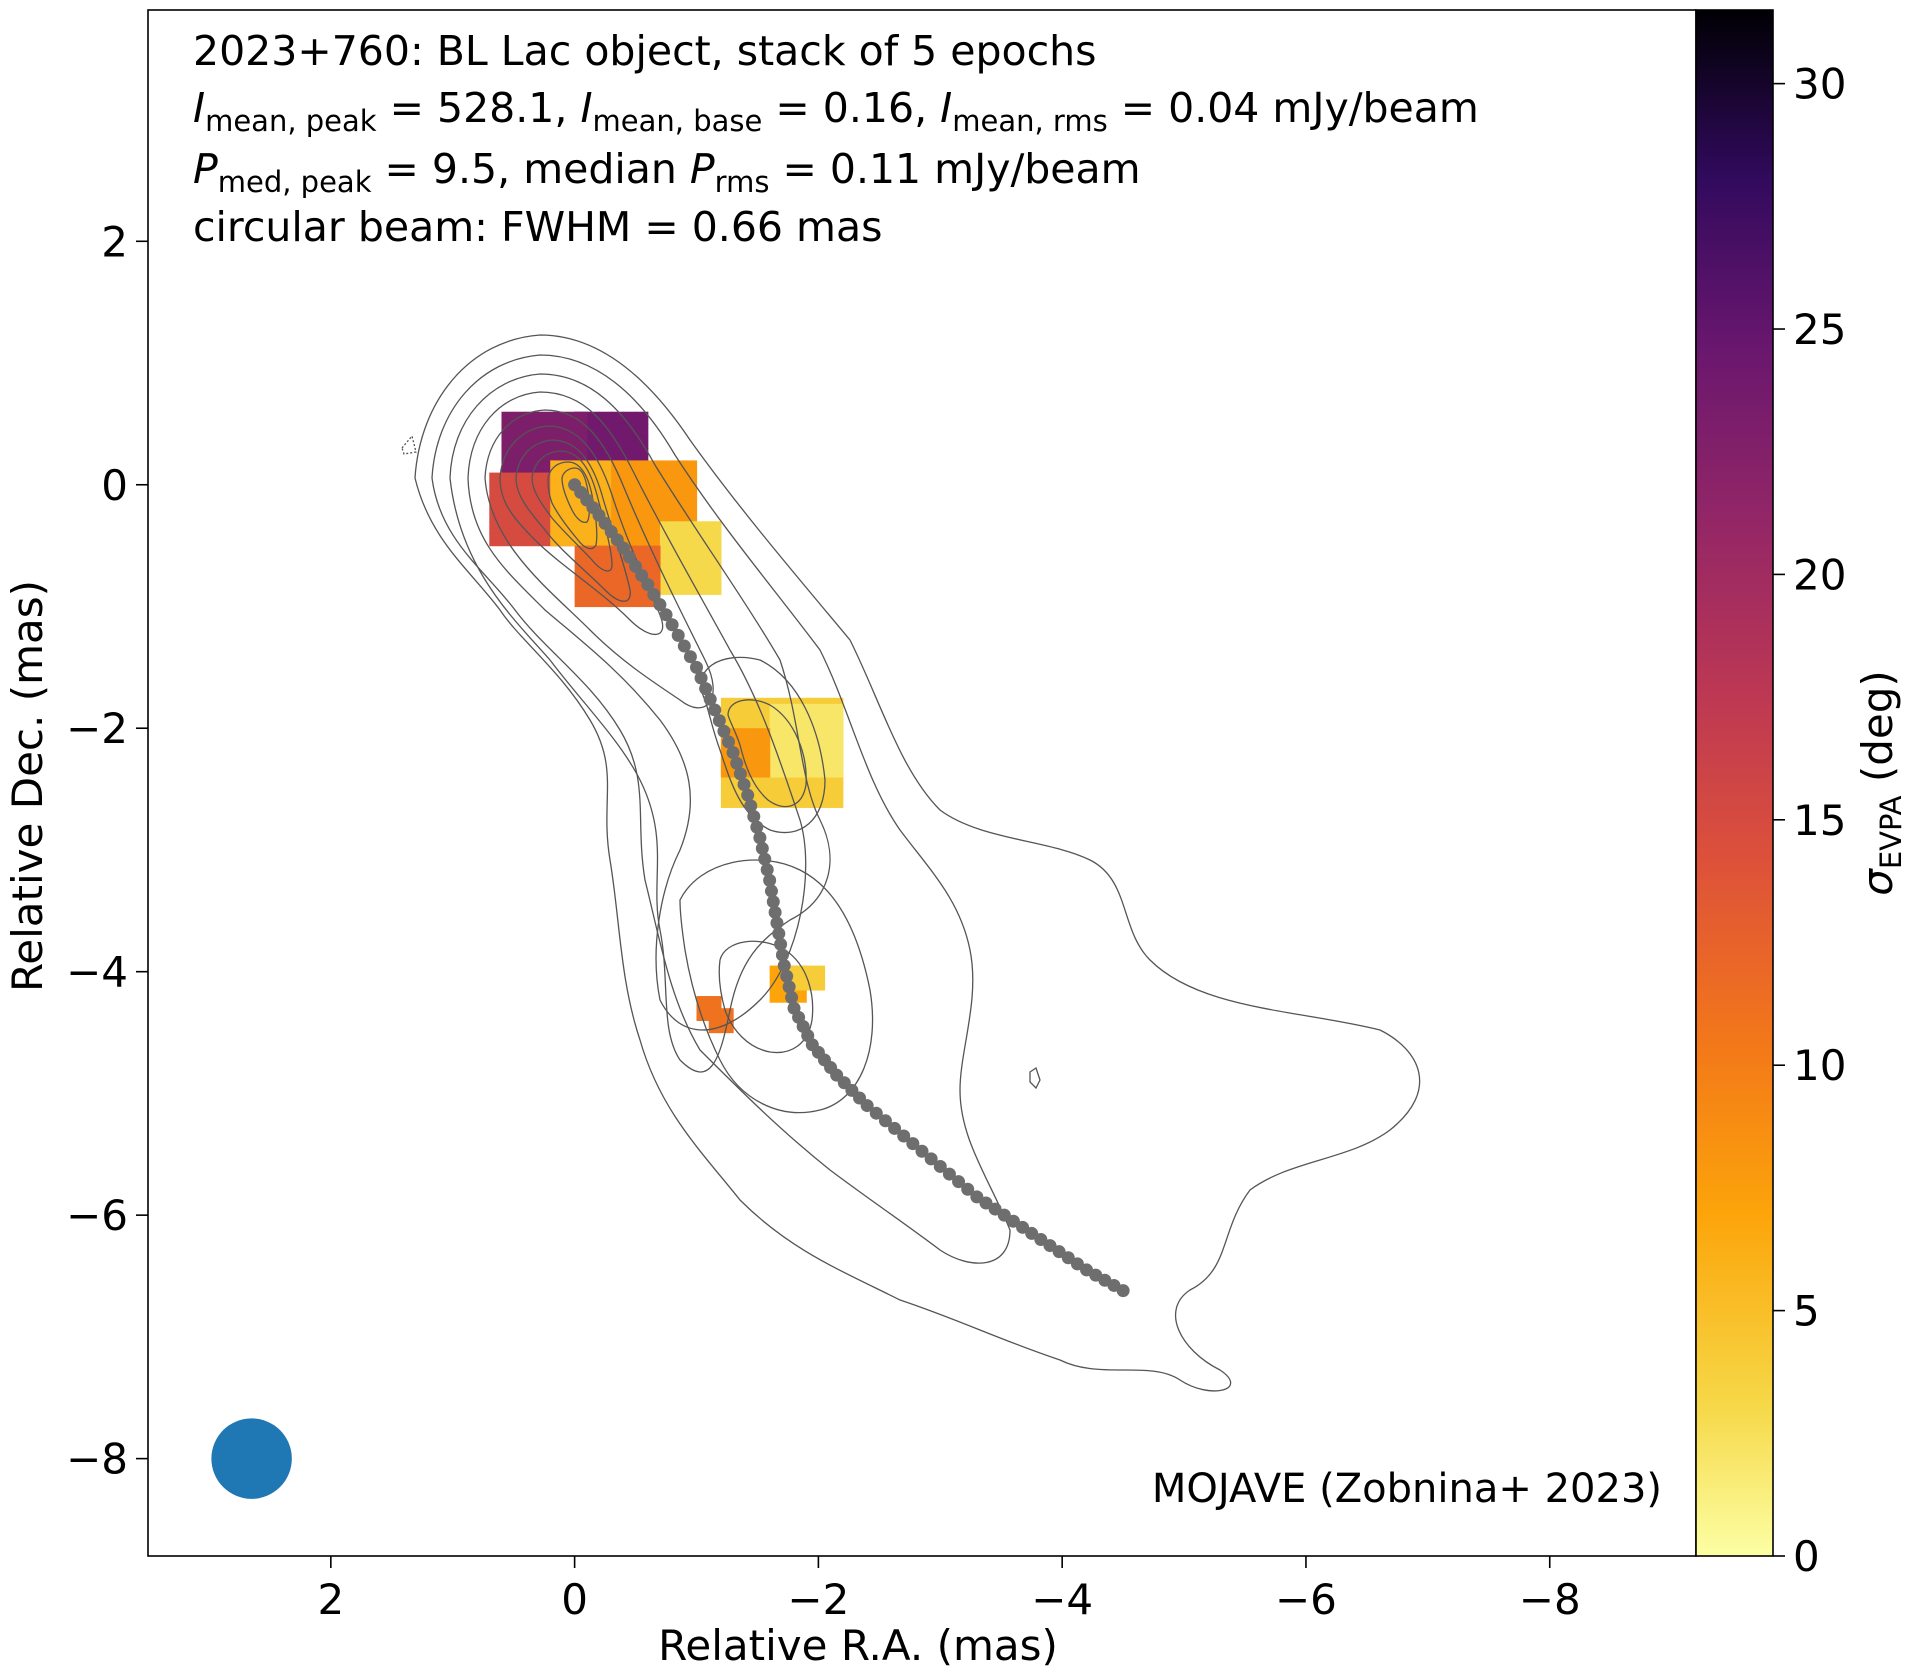 Image resolution: width=1905 pixels, height=1674 pixels. I want to click on header-segment: = 528.1,, so click(479, 108).